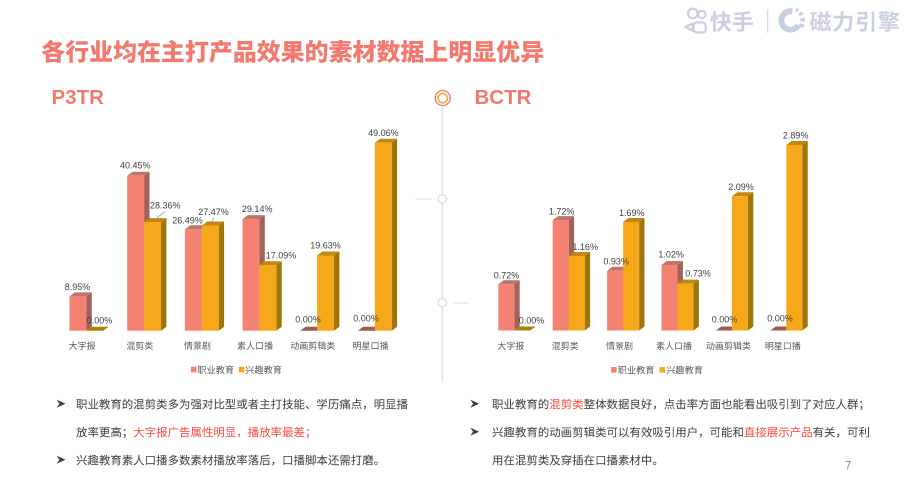 The height and width of the screenshot is (503, 906). What do you see at coordinates (187, 221) in the screenshot?
I see `svg-text: 26.49%` at bounding box center [187, 221].